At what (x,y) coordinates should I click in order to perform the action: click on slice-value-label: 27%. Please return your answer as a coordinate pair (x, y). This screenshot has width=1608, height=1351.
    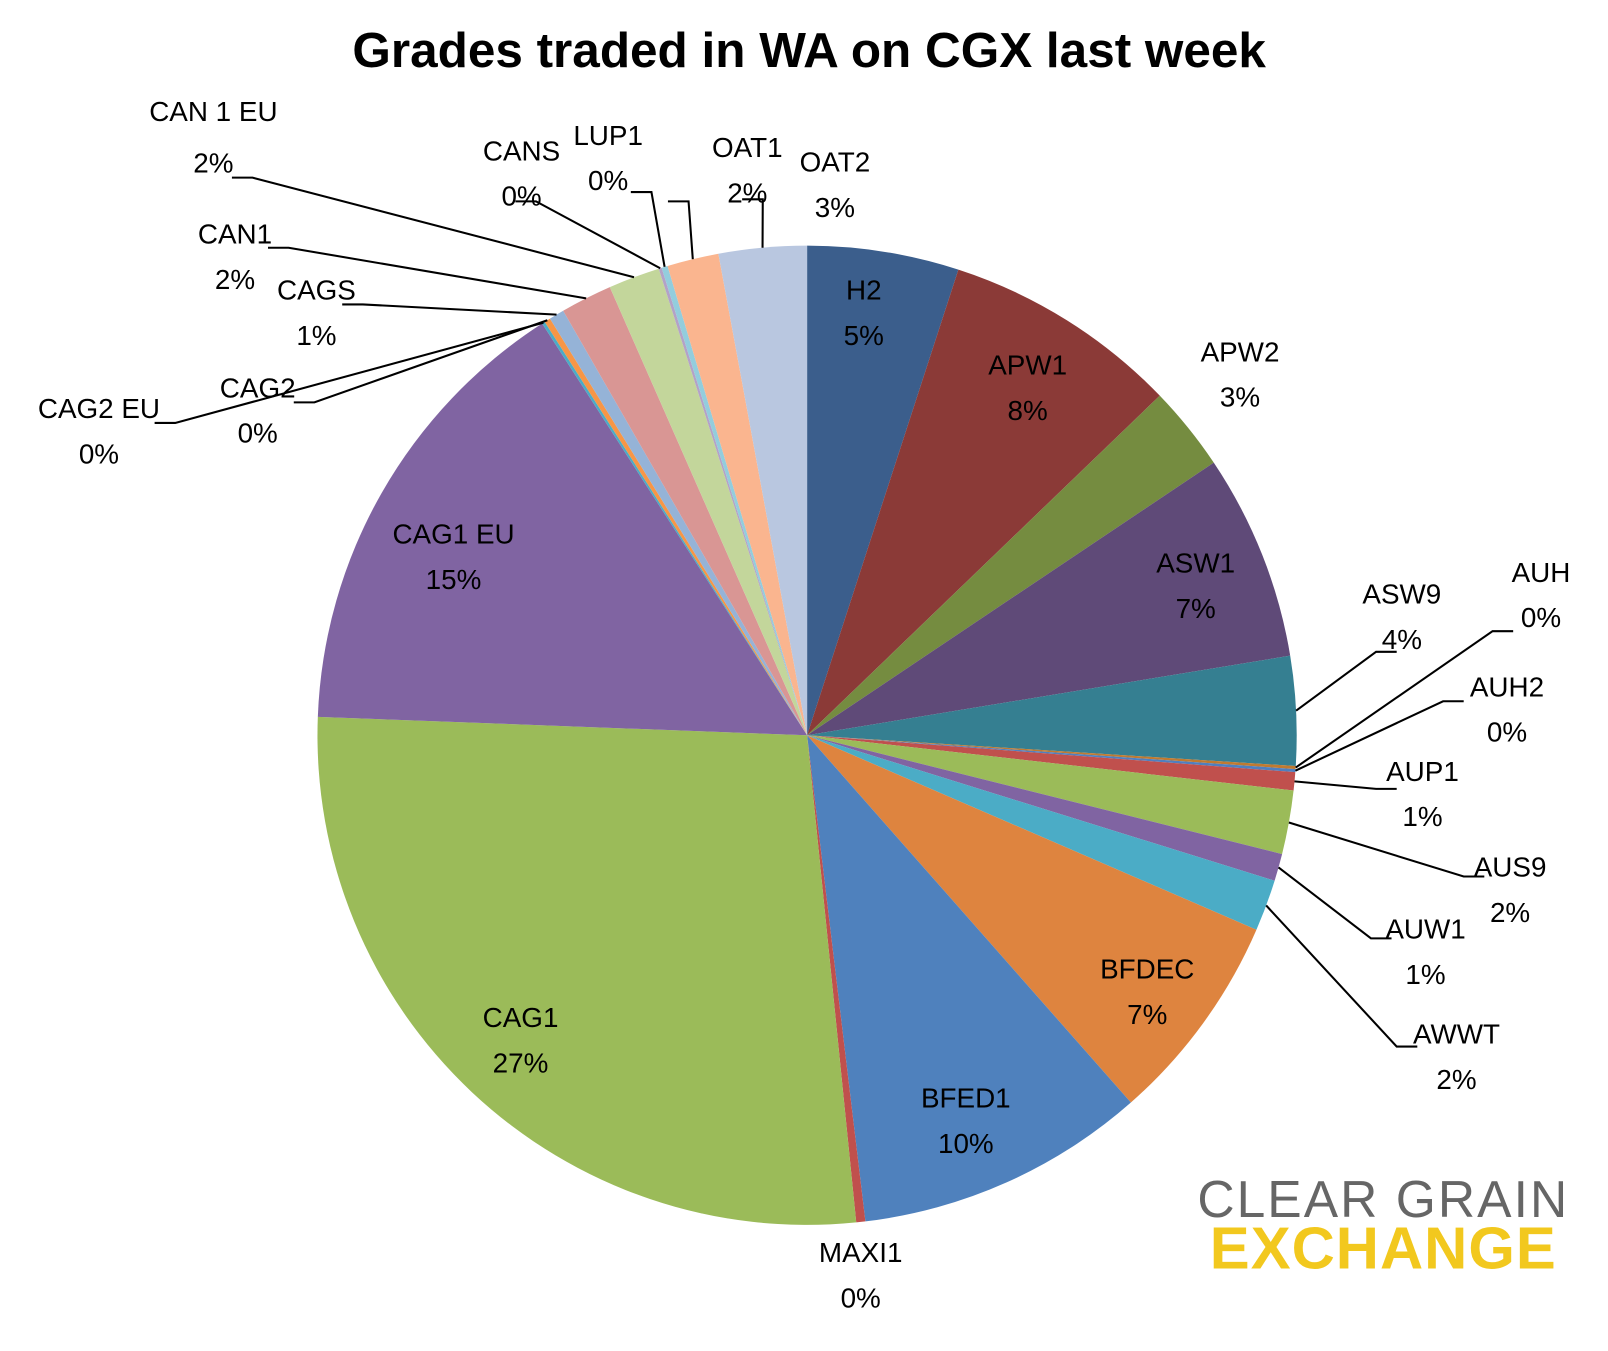
    Looking at the image, I should click on (521, 1062).